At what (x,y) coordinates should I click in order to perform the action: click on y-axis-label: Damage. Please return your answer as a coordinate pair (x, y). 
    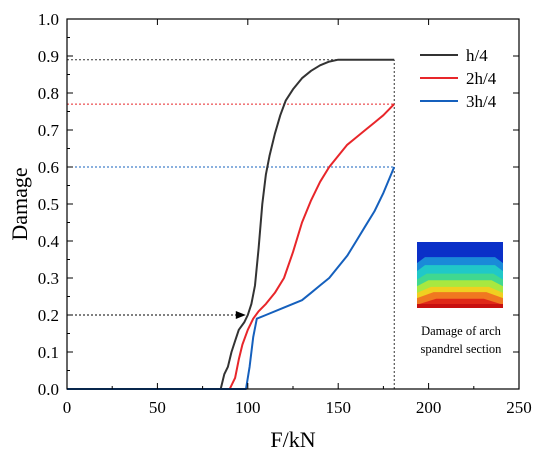
    Looking at the image, I should click on (19, 203).